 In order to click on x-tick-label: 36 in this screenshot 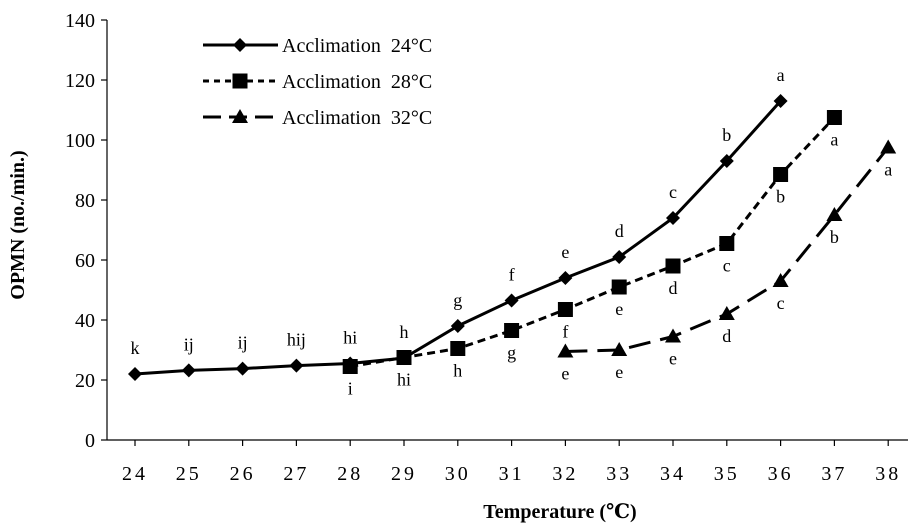, I will do `click(781, 474)`.